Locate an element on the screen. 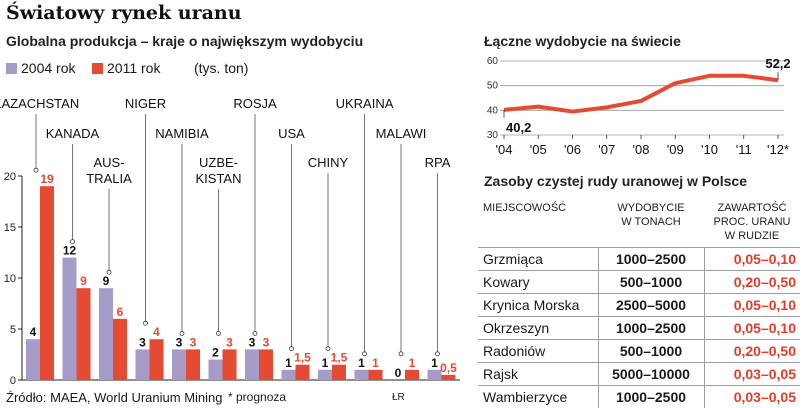  category-label: KAZACHSTAN is located at coordinates (39, 103).